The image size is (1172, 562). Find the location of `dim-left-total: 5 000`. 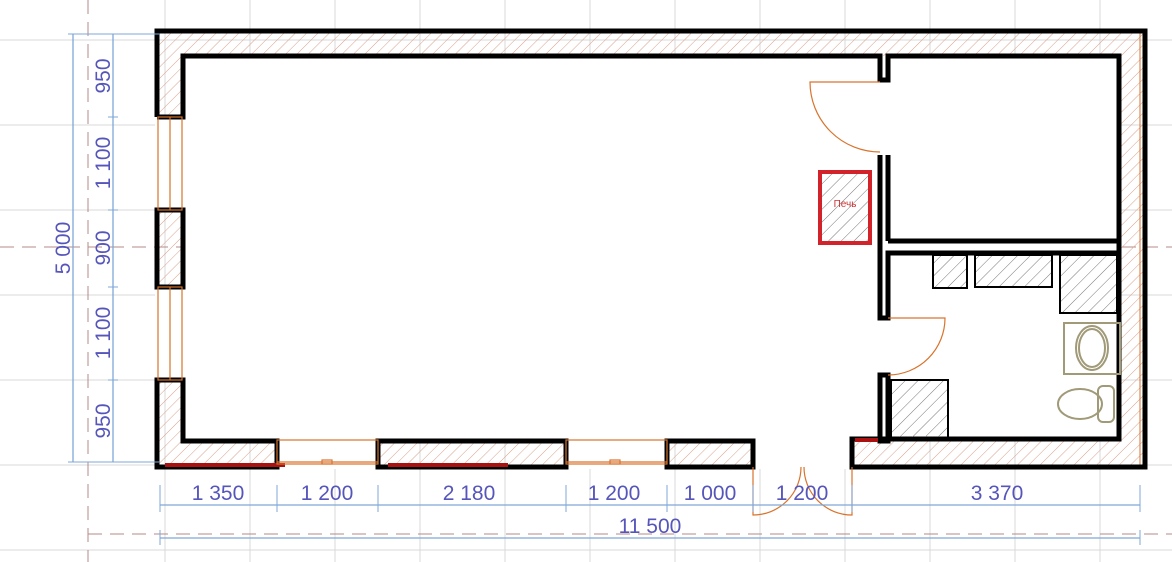

dim-left-total: 5 000 is located at coordinates (63, 248).